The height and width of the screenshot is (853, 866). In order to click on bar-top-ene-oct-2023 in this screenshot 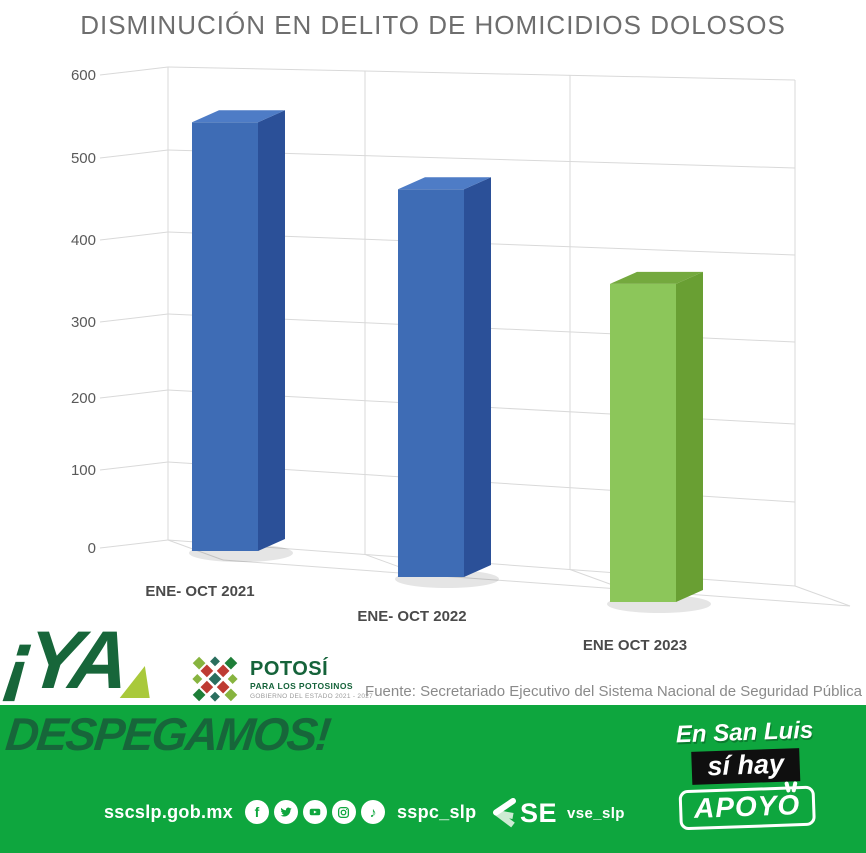, I will do `click(656, 277)`.